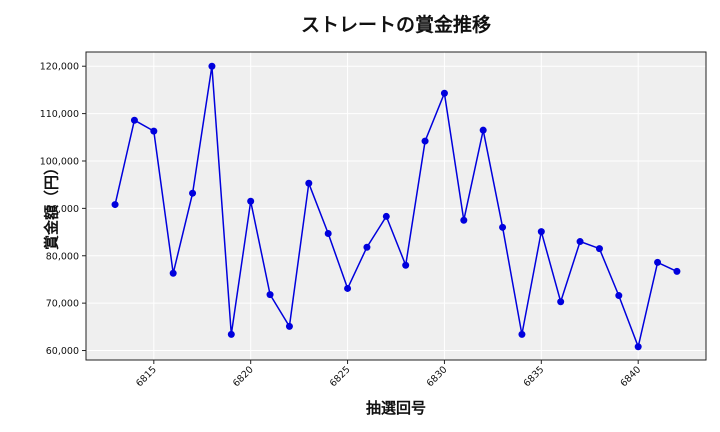 The width and height of the screenshot is (720, 432). I want to click on chart-title: ストレートの賞金推移, so click(395, 25).